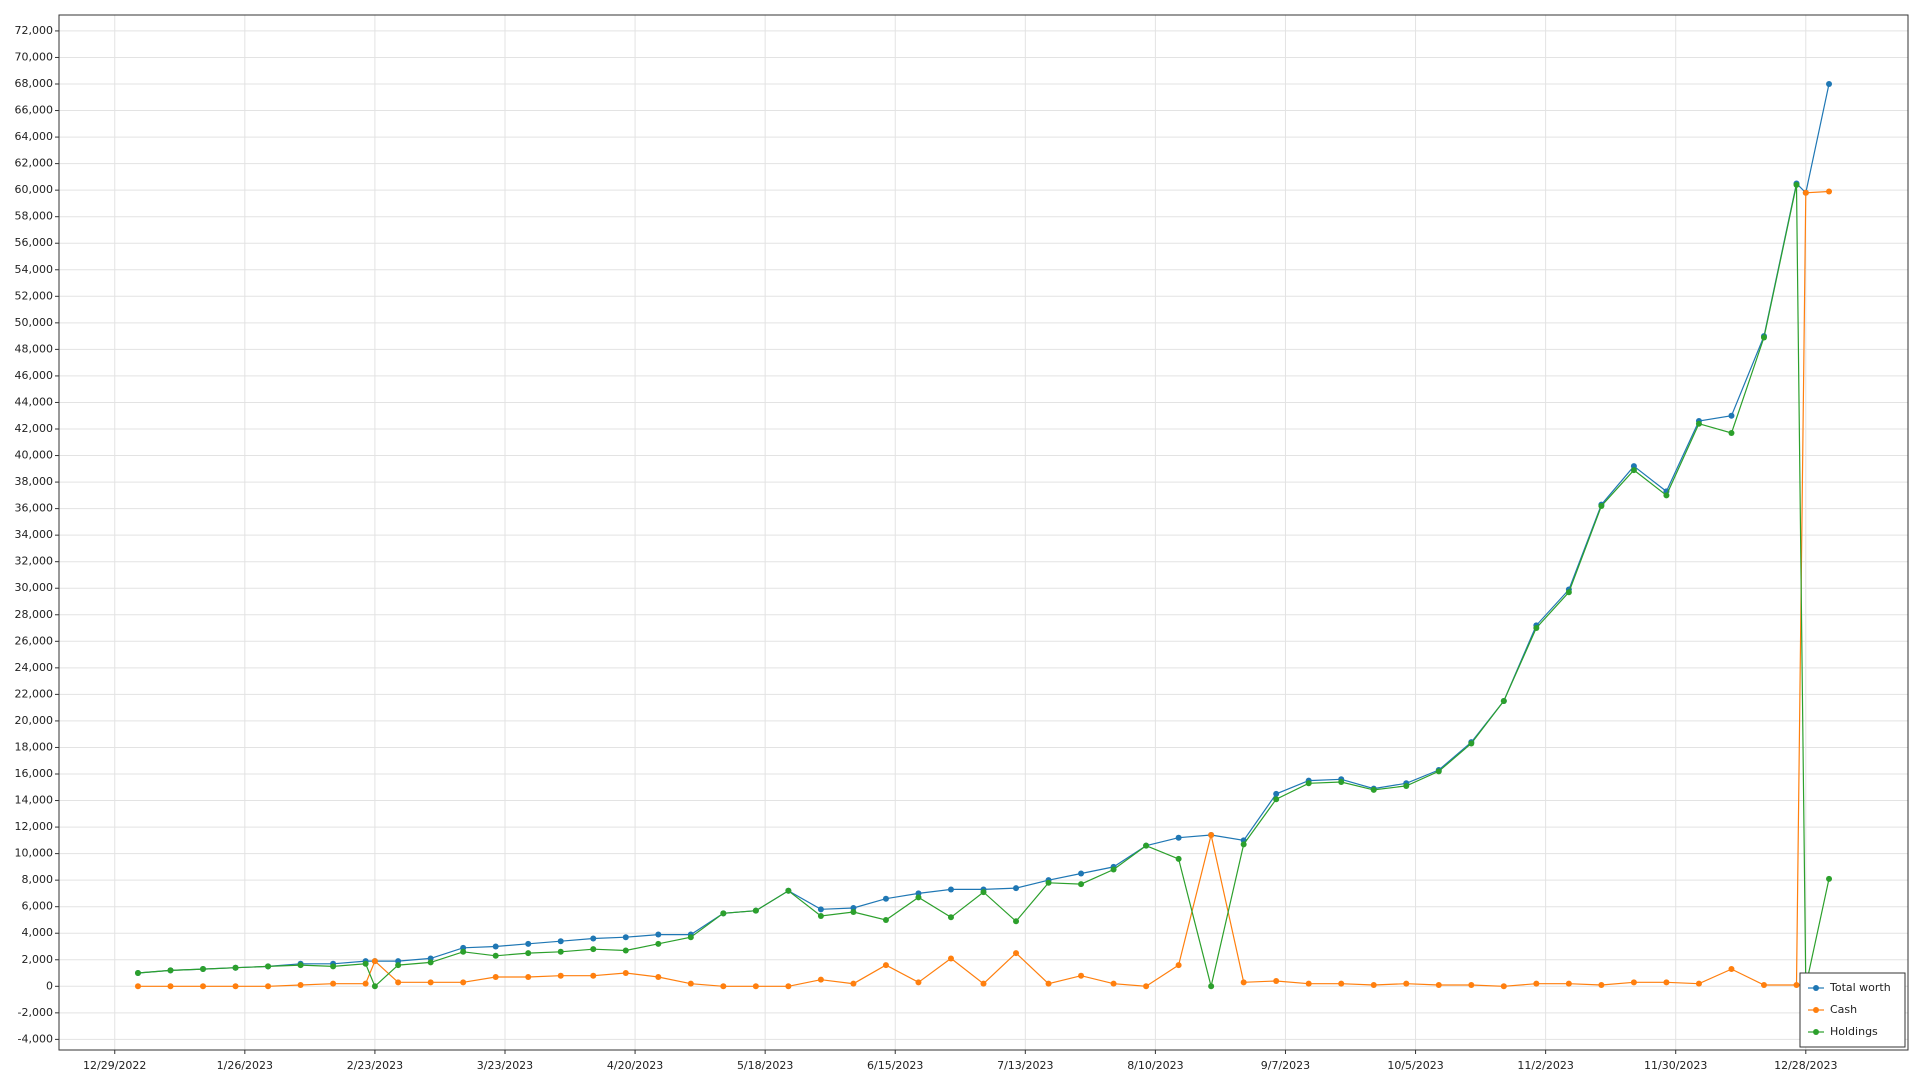  Describe the element at coordinates (34, 163) in the screenshot. I see `y-tick-label: 62,000` at that location.